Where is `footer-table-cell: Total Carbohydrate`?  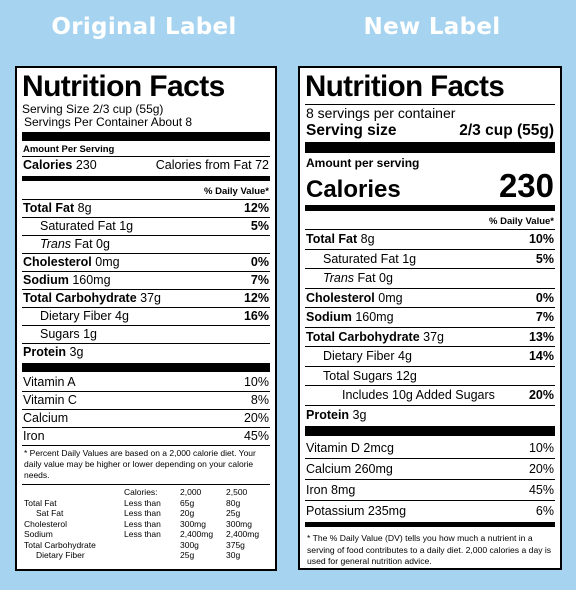
footer-table-cell: Total Carbohydrate is located at coordinates (60, 544).